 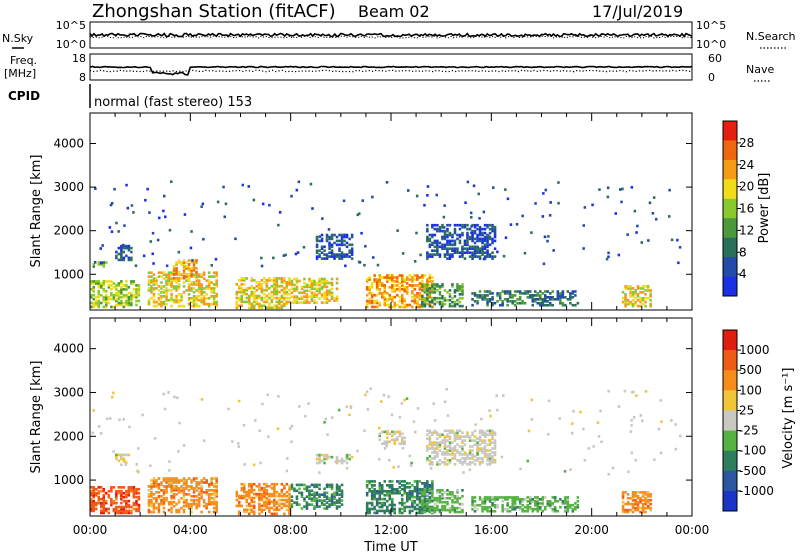 I want to click on colorbar-tick-label: 8, so click(x=743, y=252).